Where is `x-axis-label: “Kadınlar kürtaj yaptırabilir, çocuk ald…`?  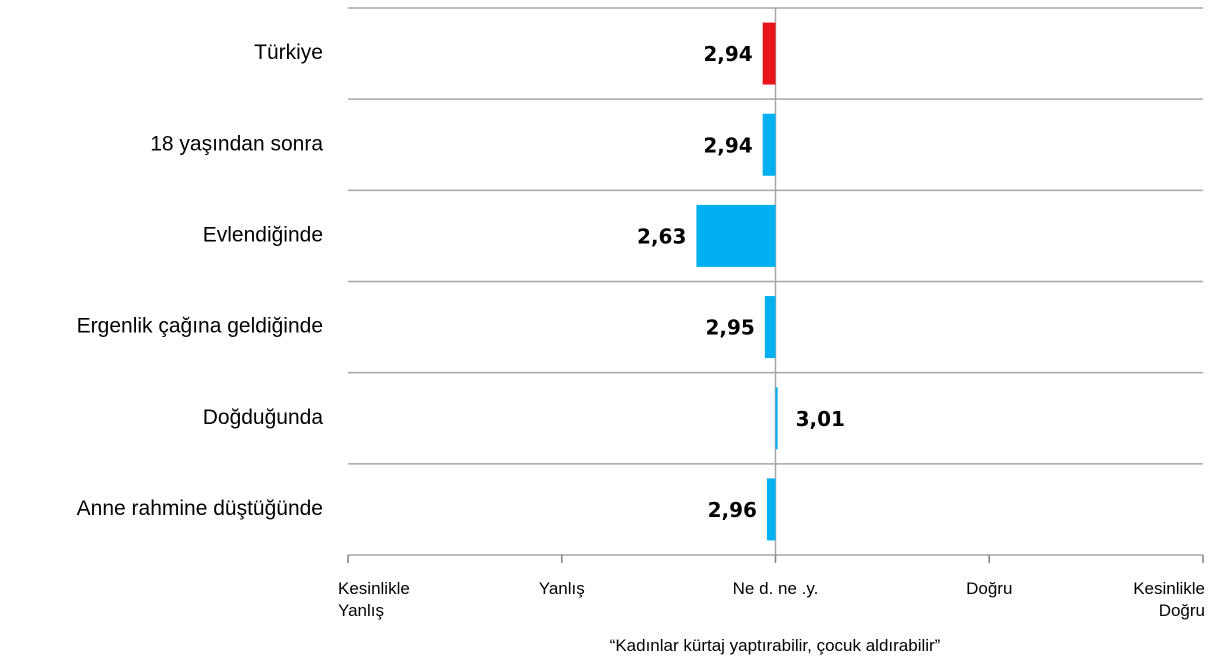
x-axis-label: “Kadınlar kürtaj yaptırabilir, çocuk ald… is located at coordinates (775, 645).